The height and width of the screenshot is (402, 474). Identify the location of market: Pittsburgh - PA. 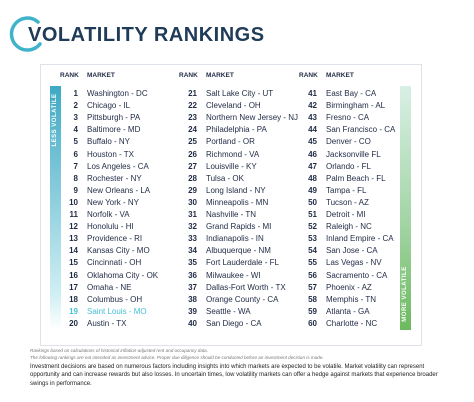
(114, 118).